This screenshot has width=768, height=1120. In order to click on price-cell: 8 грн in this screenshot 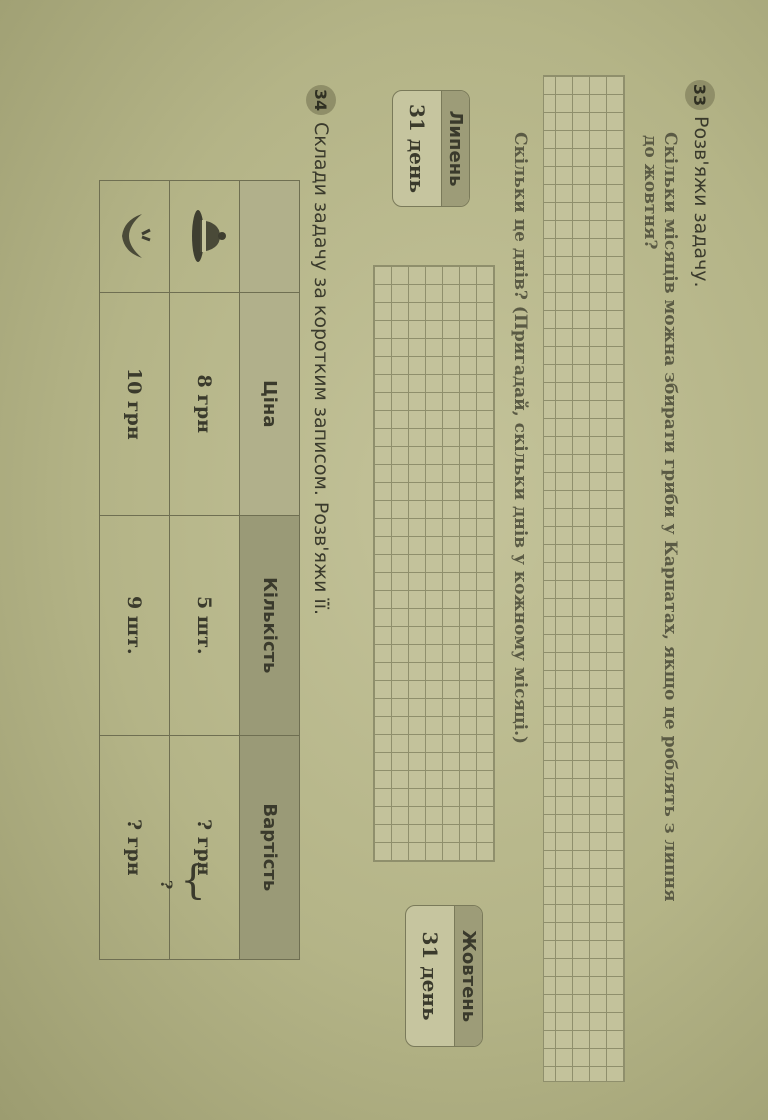, I will do `click(204, 404)`.